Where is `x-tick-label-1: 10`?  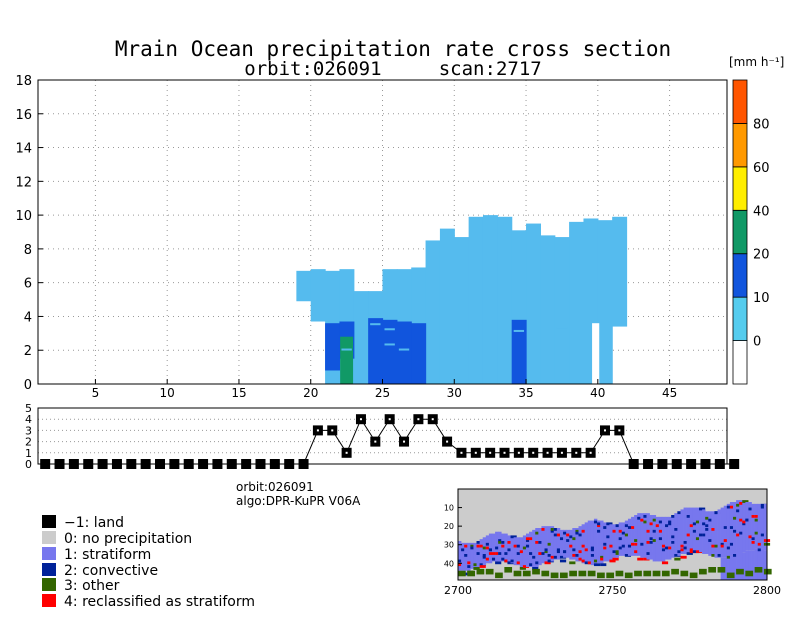 x-tick-label-1: 10 is located at coordinates (167, 393).